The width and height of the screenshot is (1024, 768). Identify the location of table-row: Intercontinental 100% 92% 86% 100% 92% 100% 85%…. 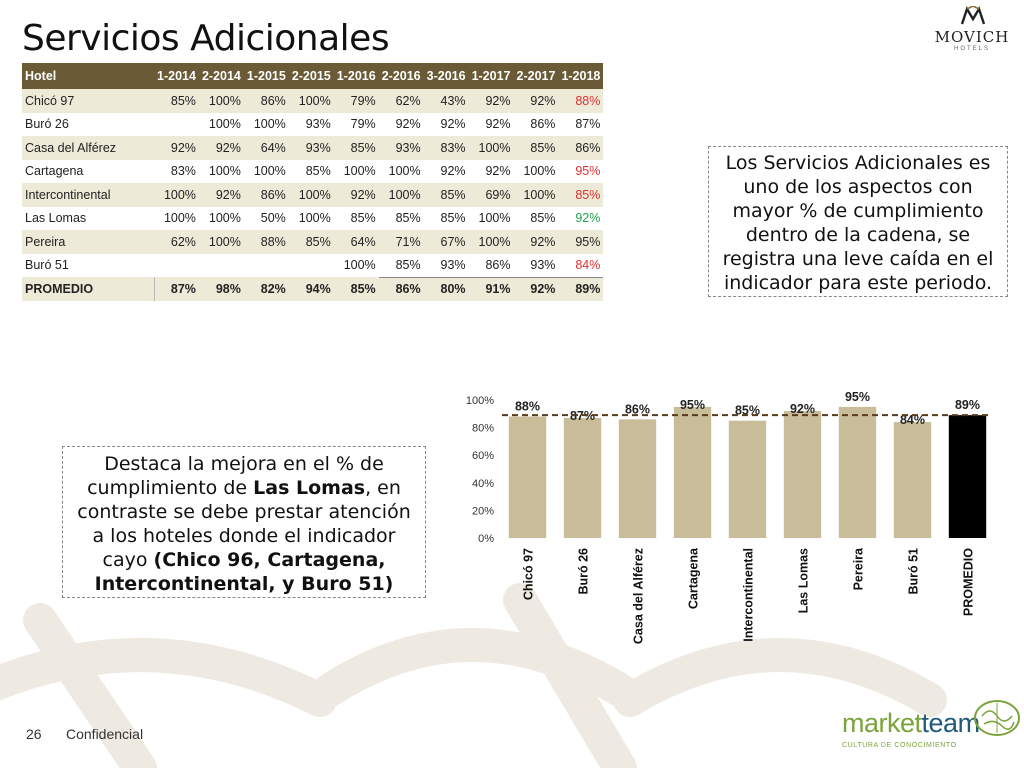
(313, 195).